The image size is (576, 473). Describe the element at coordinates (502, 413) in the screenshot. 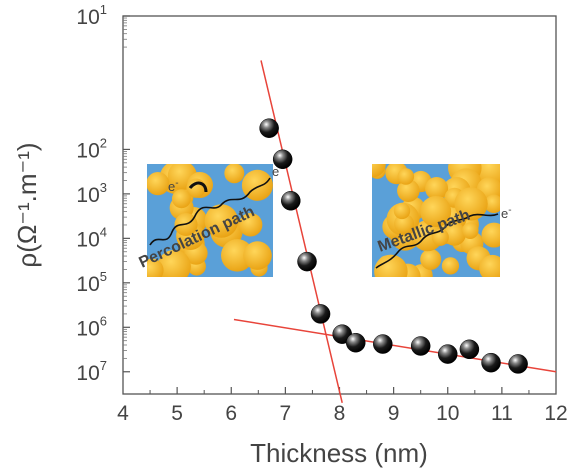

I see `x-tick-label: 11` at that location.